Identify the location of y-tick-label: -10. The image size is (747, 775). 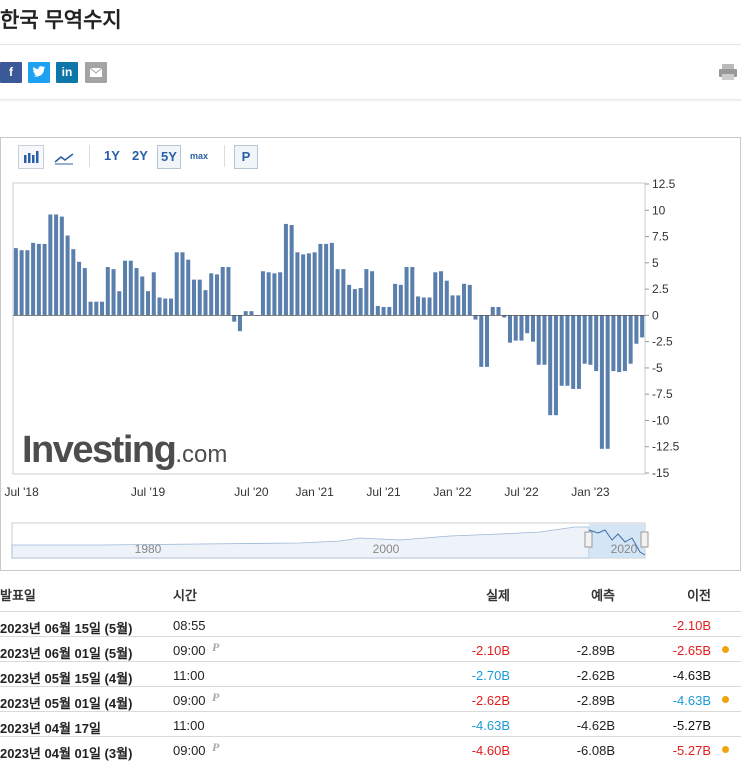
(661, 420).